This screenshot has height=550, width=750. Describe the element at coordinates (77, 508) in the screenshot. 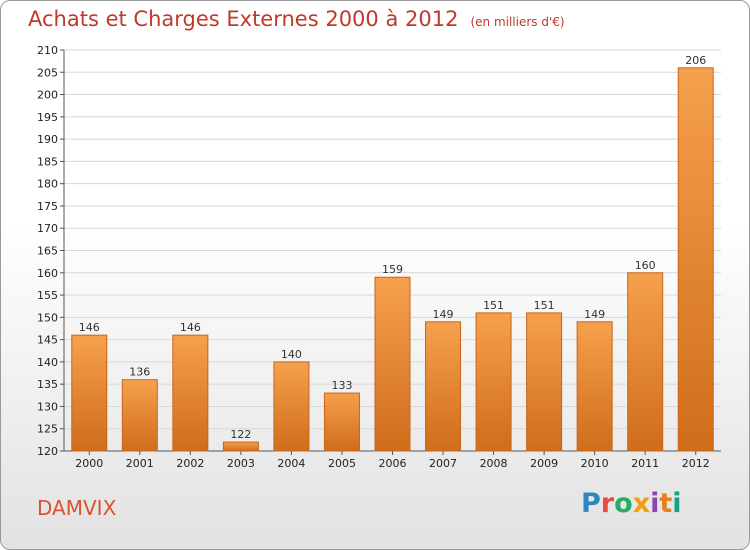

I see `commune-name: DAMVIX` at that location.